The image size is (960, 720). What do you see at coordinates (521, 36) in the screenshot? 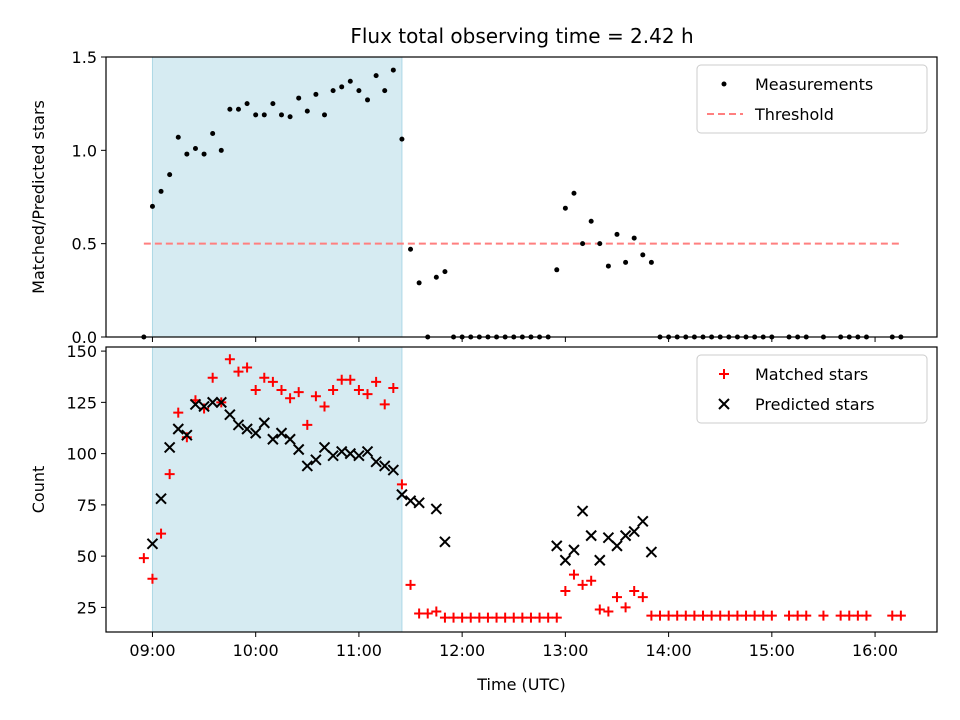
I see `chart-title: Flux total observing time = 2.42 h` at bounding box center [521, 36].